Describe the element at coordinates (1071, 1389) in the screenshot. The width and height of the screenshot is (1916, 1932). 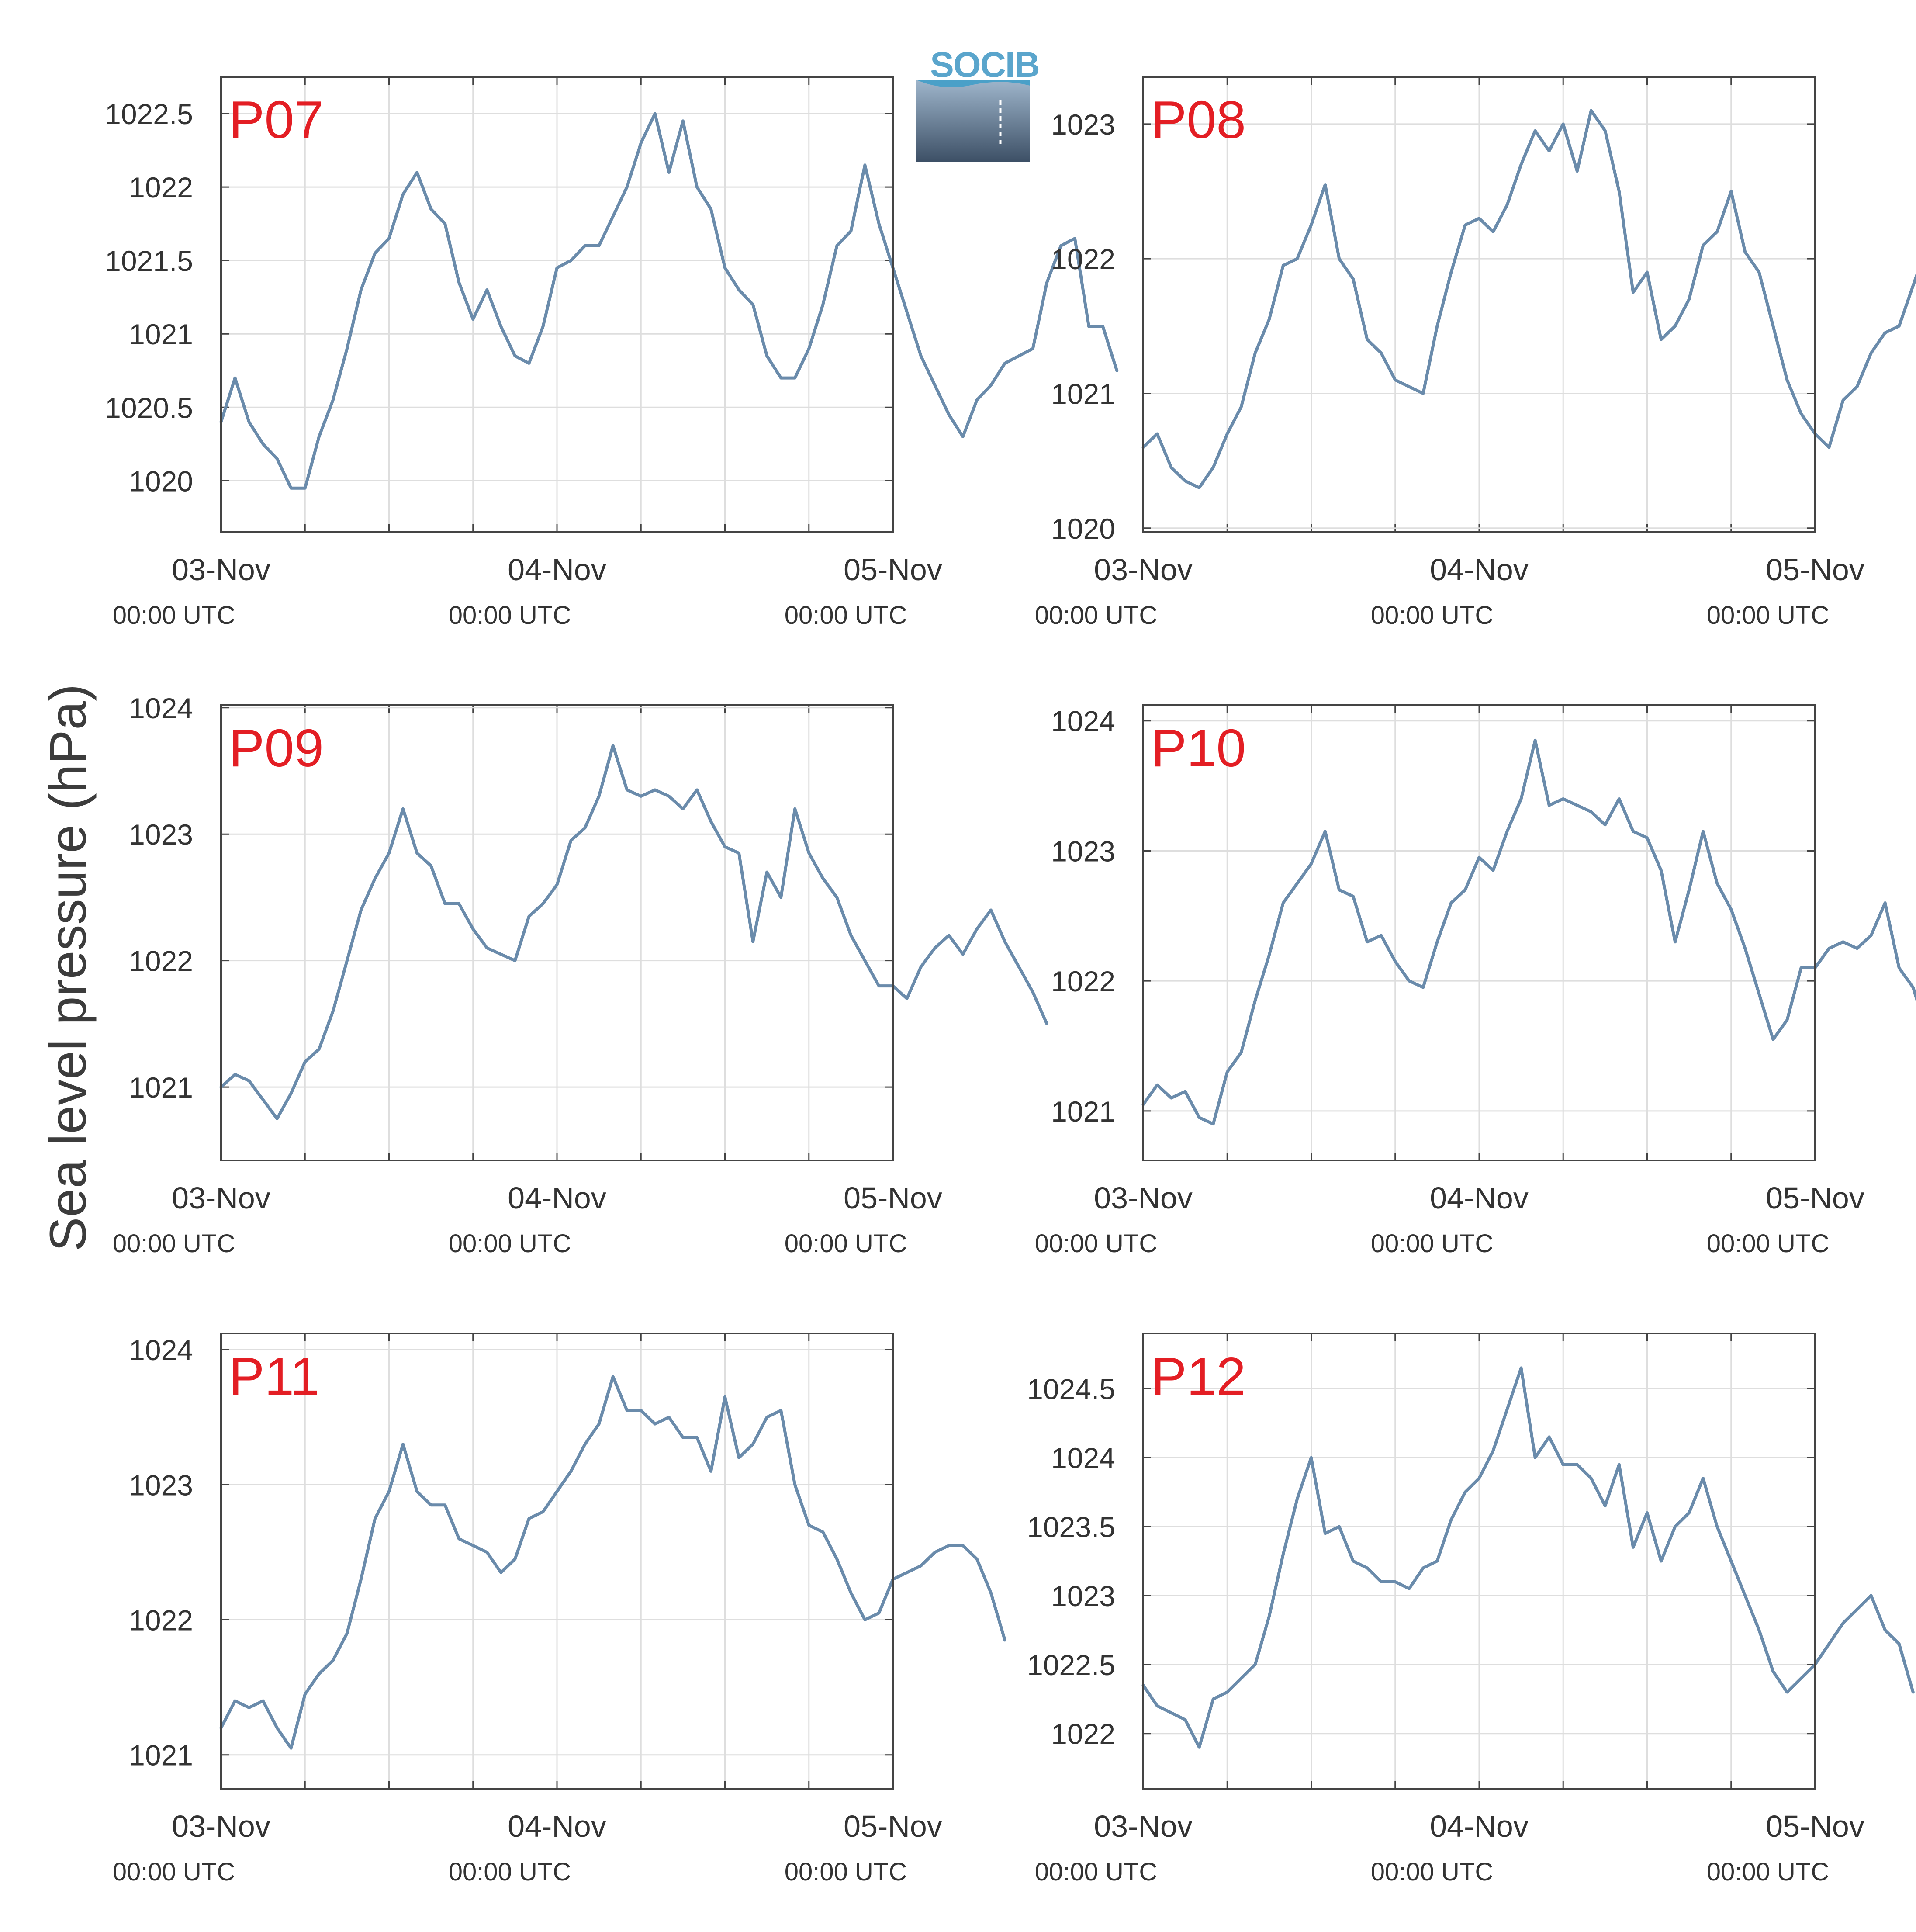
I see `y-tick-label: 1024.5` at that location.